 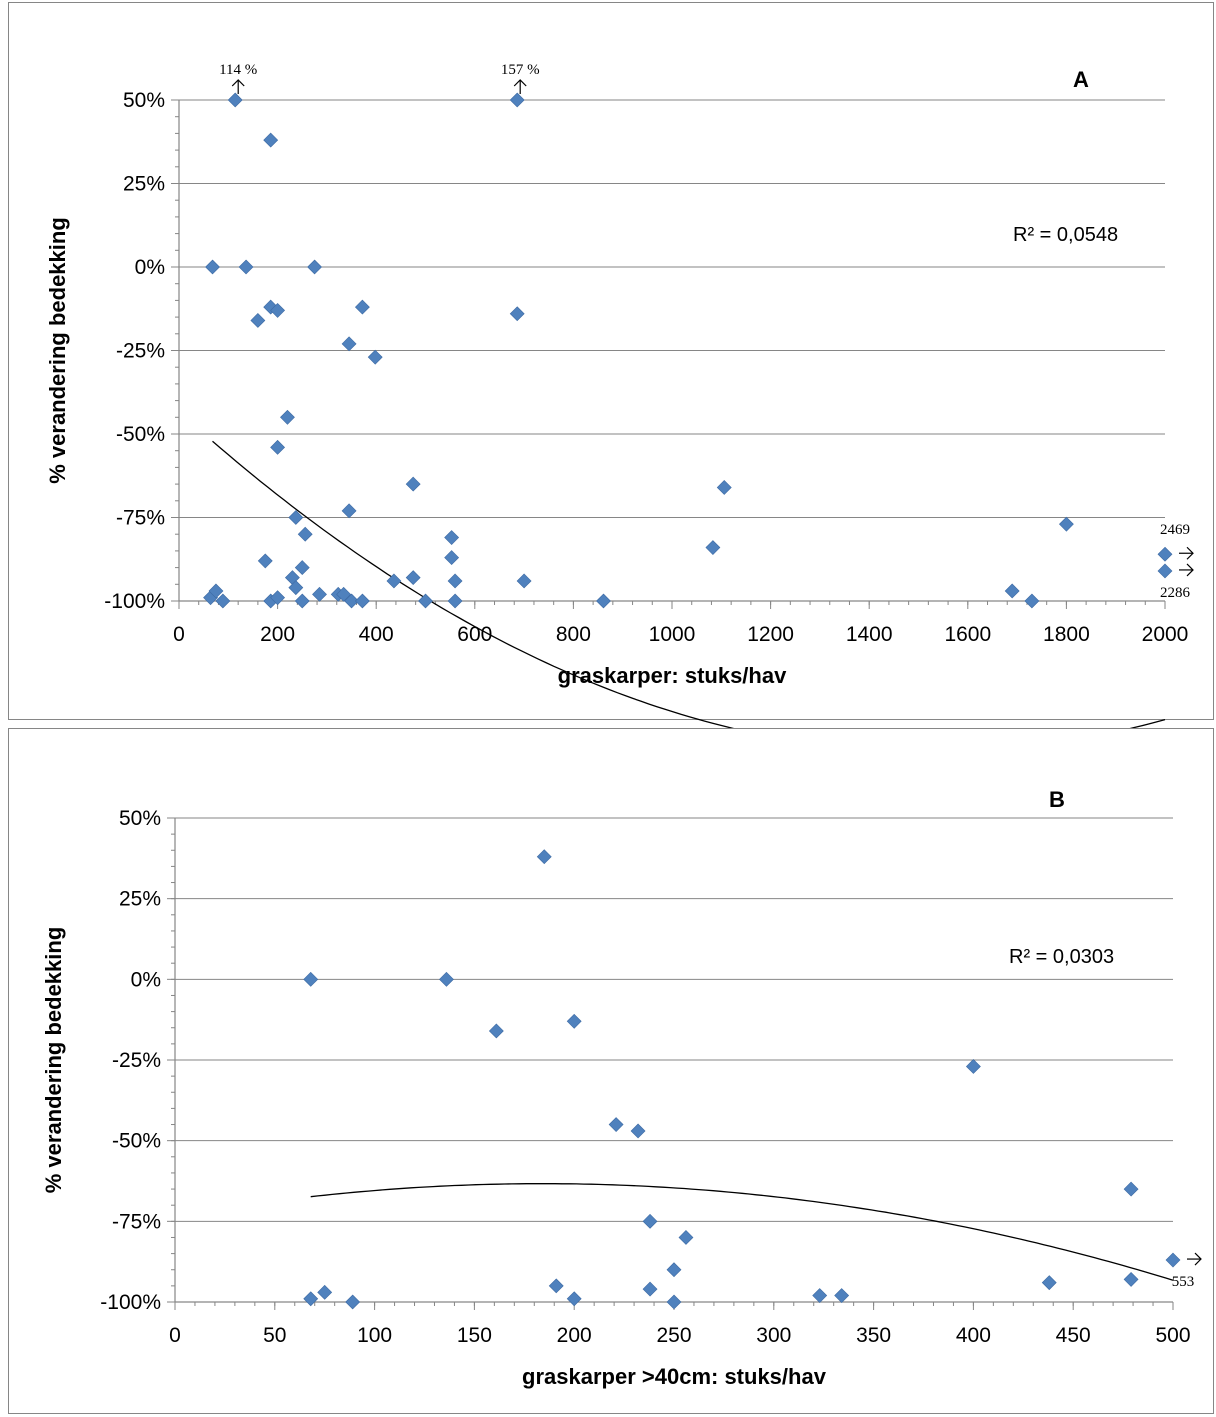 I want to click on y-tick-label: 50%, so click(x=144, y=100).